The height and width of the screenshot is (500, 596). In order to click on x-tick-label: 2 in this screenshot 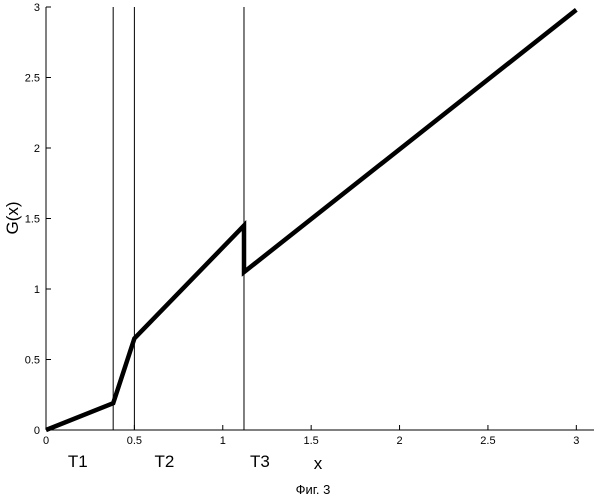, I will do `click(399, 441)`.